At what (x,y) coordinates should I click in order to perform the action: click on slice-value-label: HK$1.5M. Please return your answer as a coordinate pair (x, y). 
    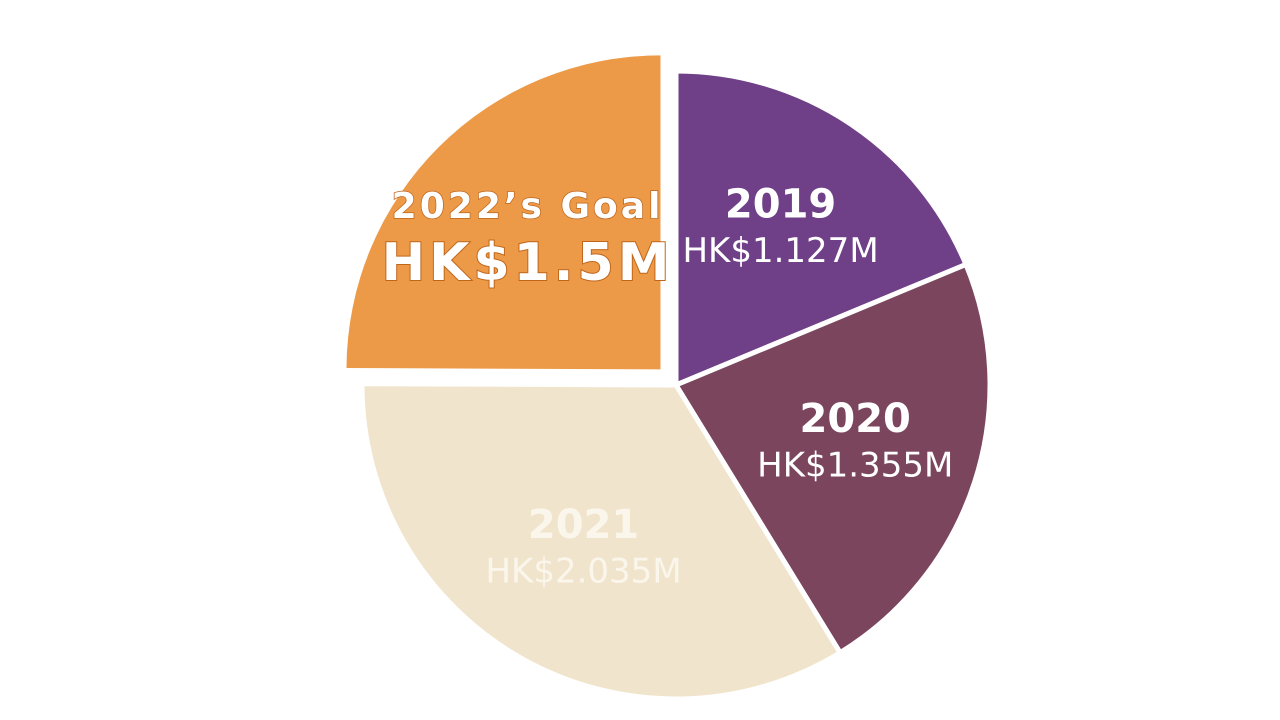
    Looking at the image, I should click on (528, 263).